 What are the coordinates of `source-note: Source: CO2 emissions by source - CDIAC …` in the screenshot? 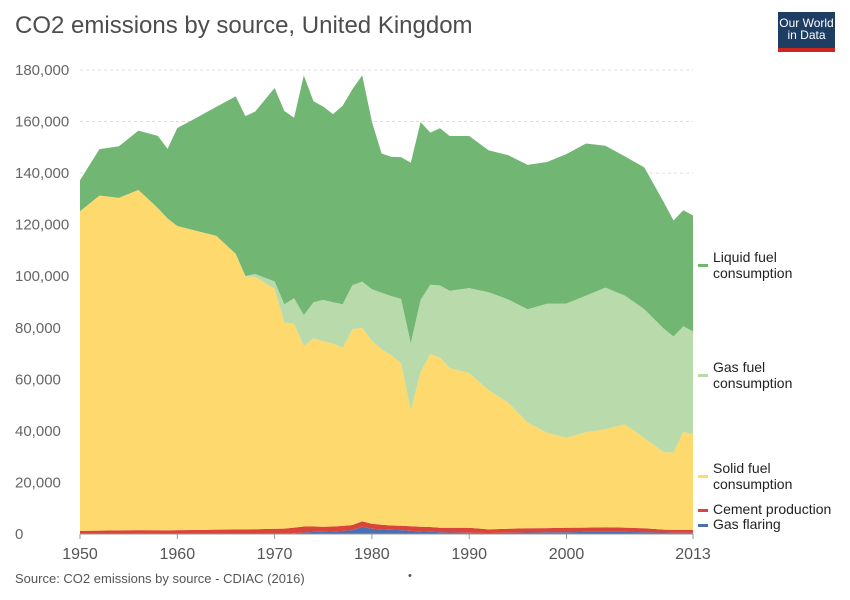 It's located at (160, 578).